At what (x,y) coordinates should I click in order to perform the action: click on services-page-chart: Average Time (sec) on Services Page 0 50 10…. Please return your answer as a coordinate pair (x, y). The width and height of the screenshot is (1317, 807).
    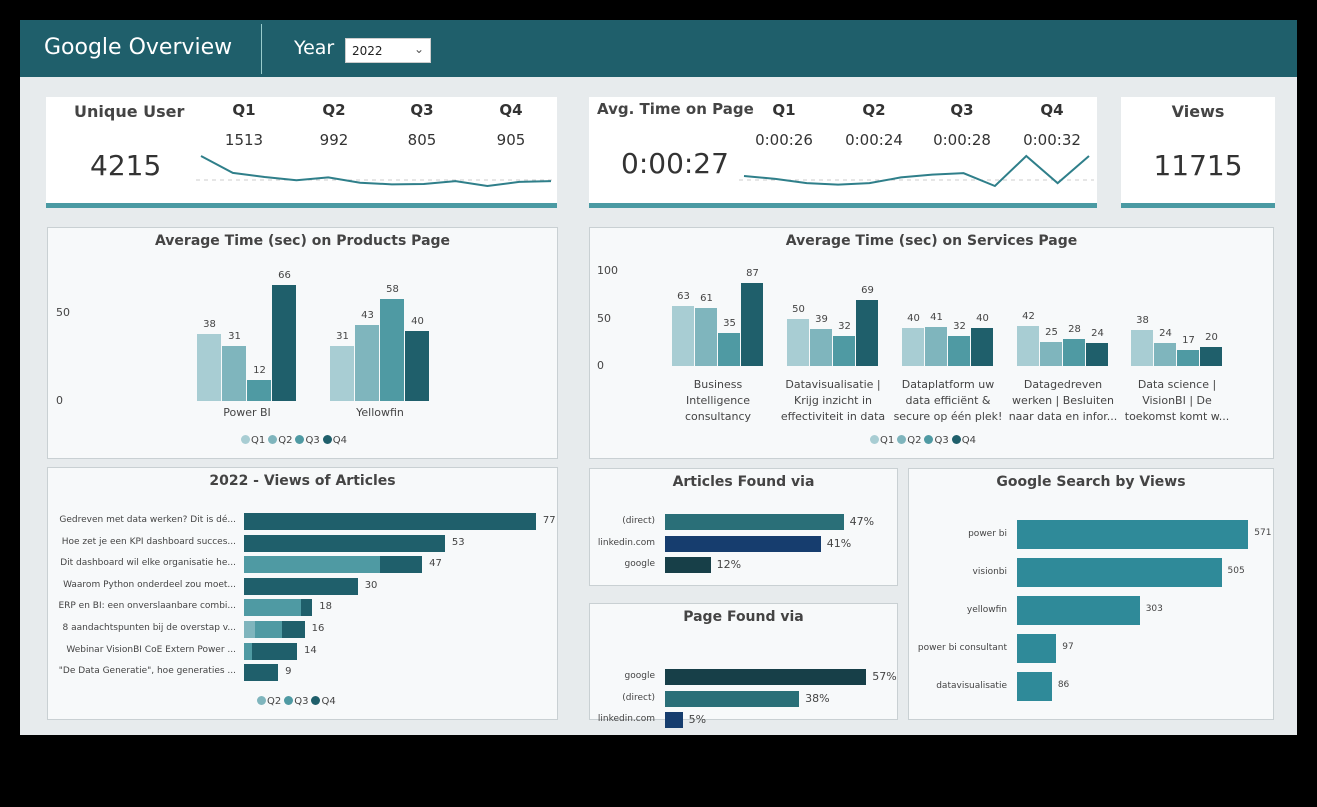
    Looking at the image, I should click on (931, 343).